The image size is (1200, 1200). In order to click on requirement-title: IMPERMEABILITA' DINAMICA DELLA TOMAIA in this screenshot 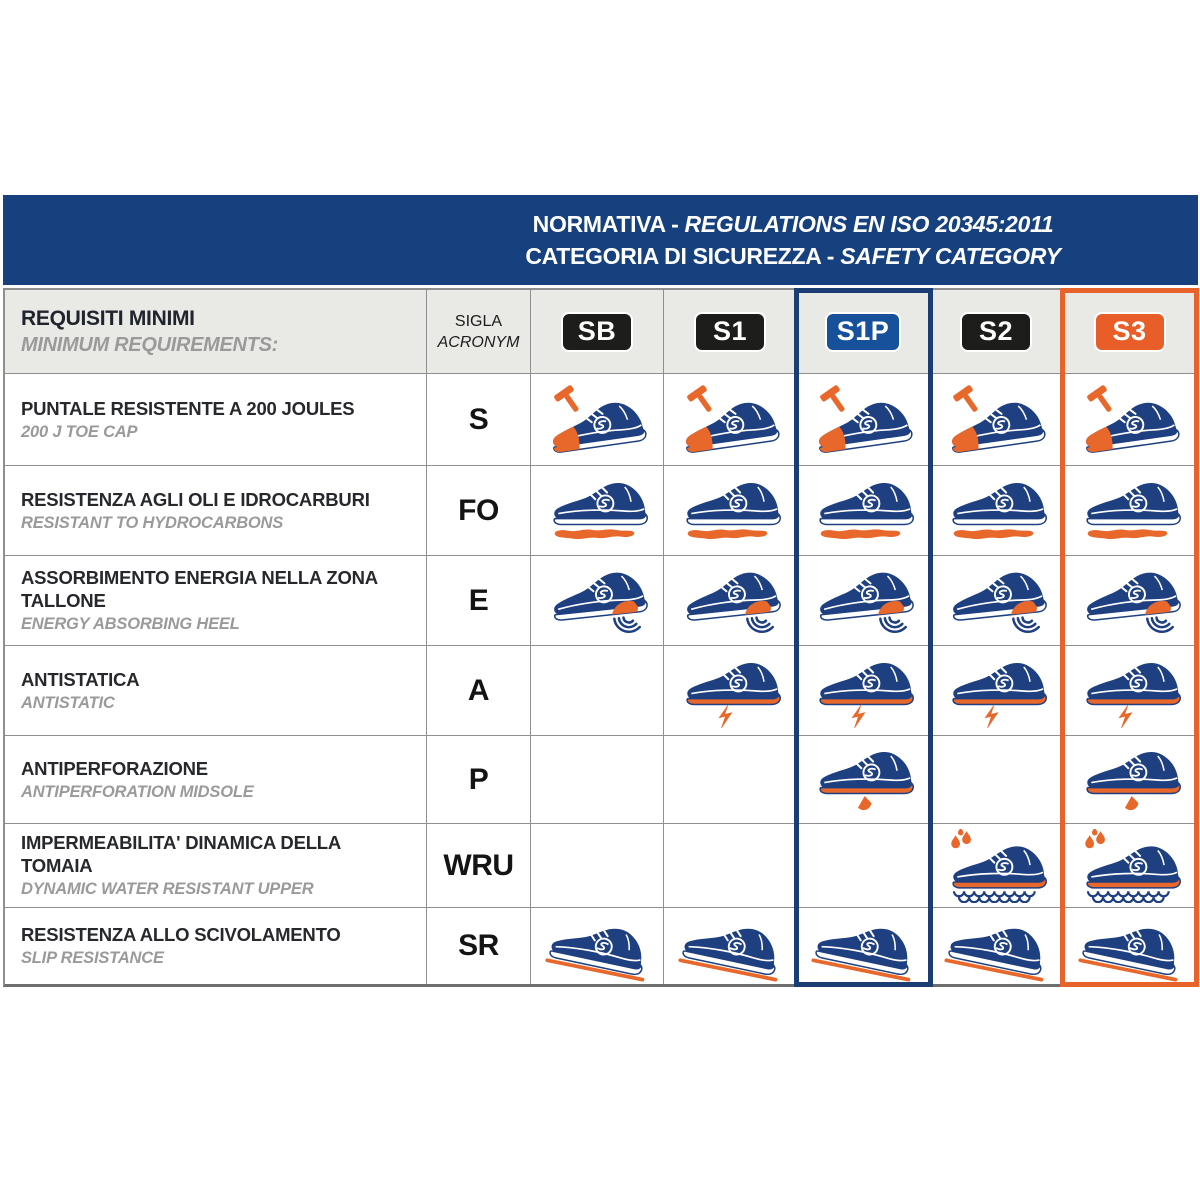, I will do `click(181, 854)`.